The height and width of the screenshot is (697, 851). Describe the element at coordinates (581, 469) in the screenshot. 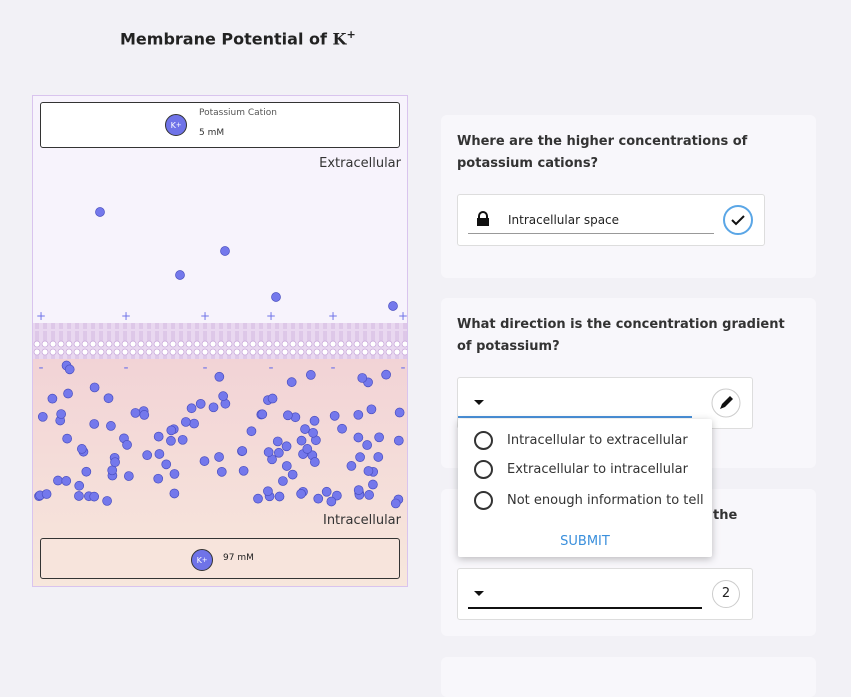

I see `option: Extracellular to intracellular` at that location.